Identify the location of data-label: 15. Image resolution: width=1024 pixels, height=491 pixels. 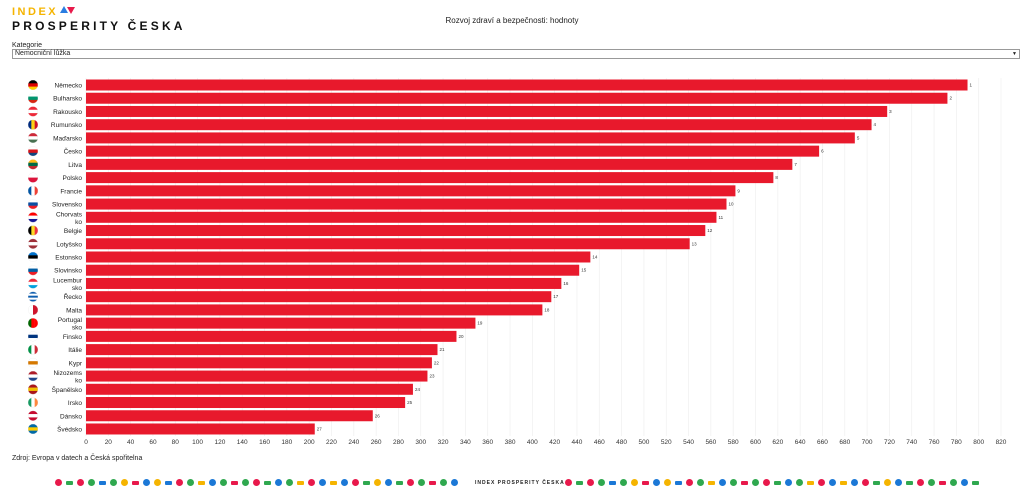
(584, 270).